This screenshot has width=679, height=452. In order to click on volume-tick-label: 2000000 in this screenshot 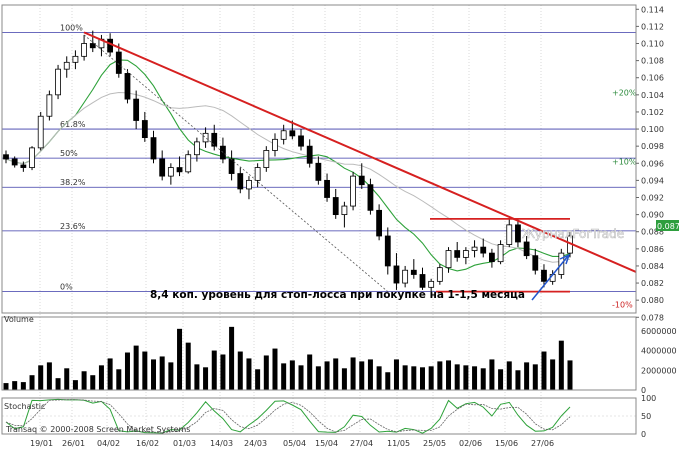, I will do `click(659, 370)`.